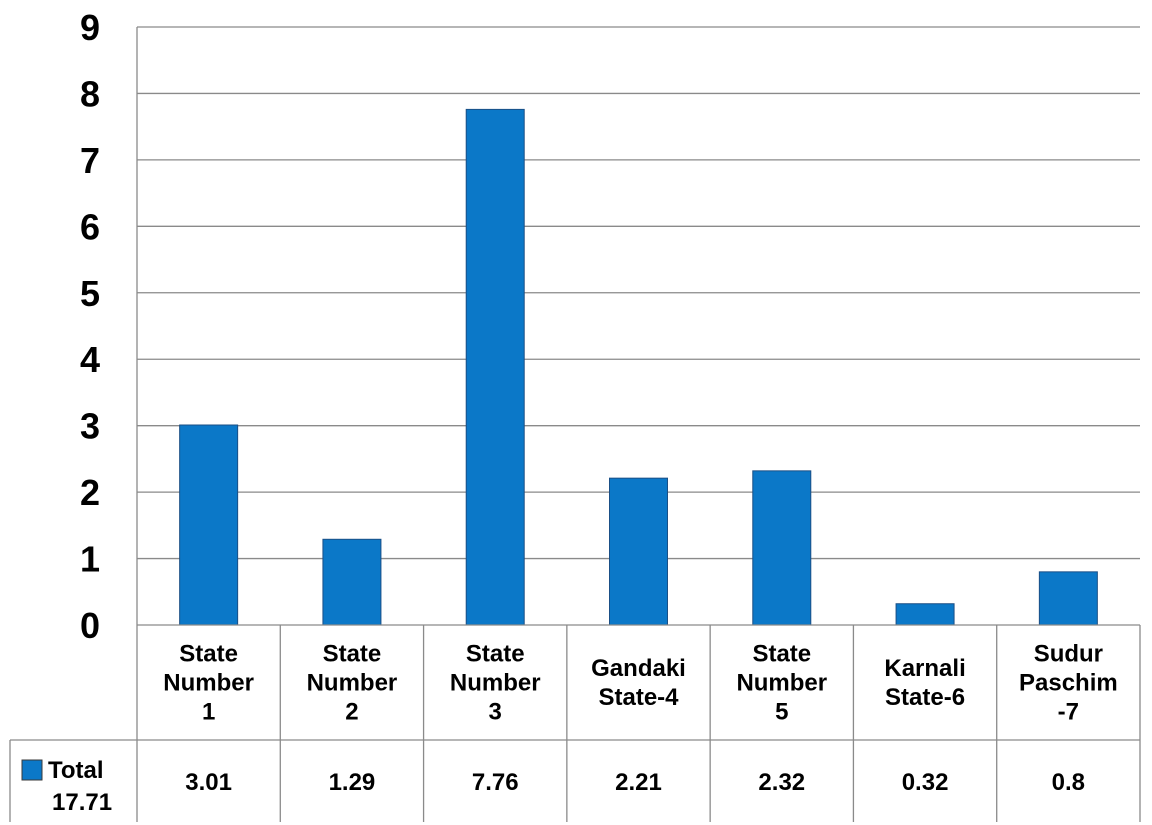  I want to click on y-tick-label: 1, so click(90, 559).